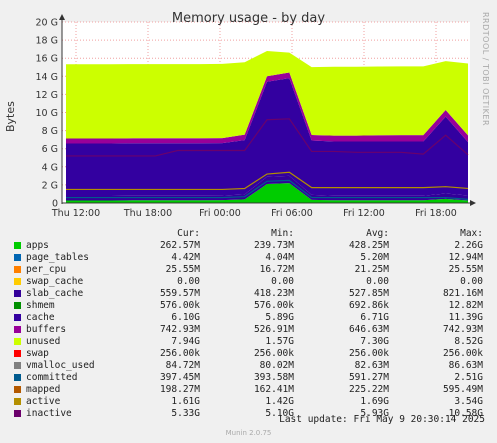  I want to click on legend-max: 821.16M, so click(462, 293).